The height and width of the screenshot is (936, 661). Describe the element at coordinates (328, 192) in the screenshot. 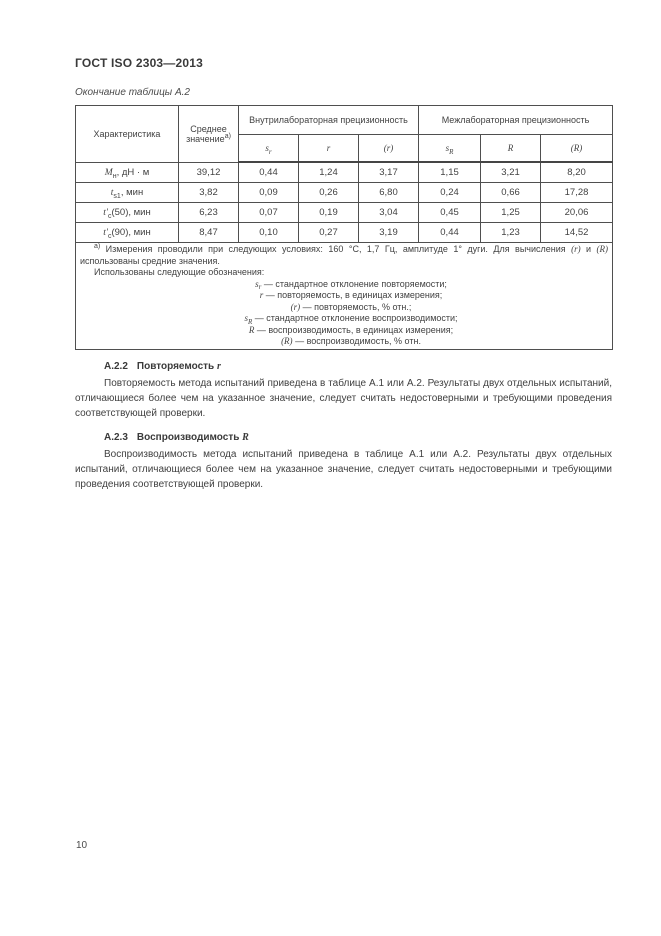

I see `cell-value: 0,26` at that location.